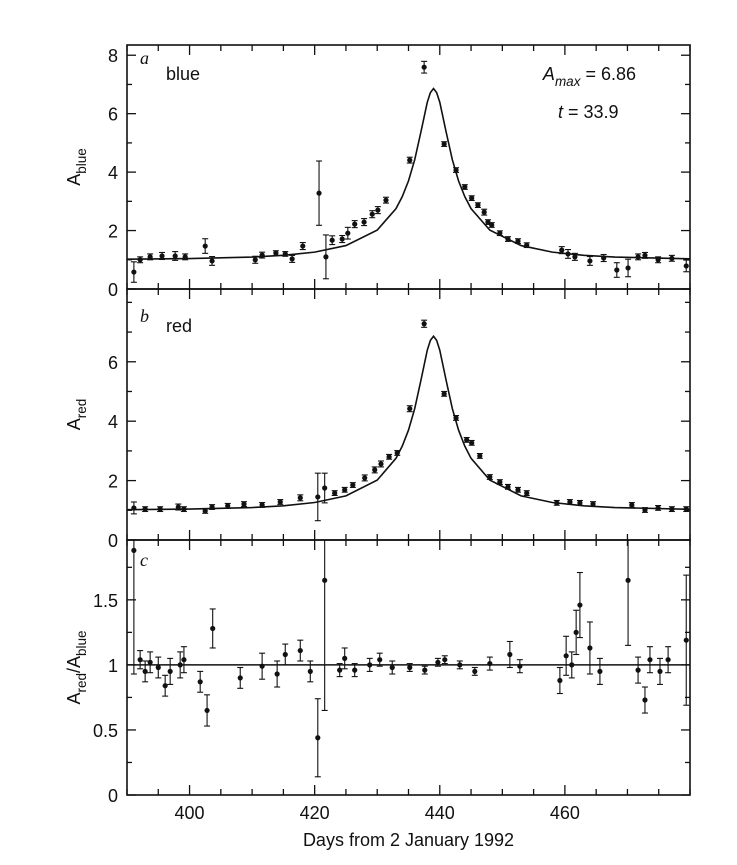 The image size is (737, 865). I want to click on x-tick-label: 400, so click(190, 813).